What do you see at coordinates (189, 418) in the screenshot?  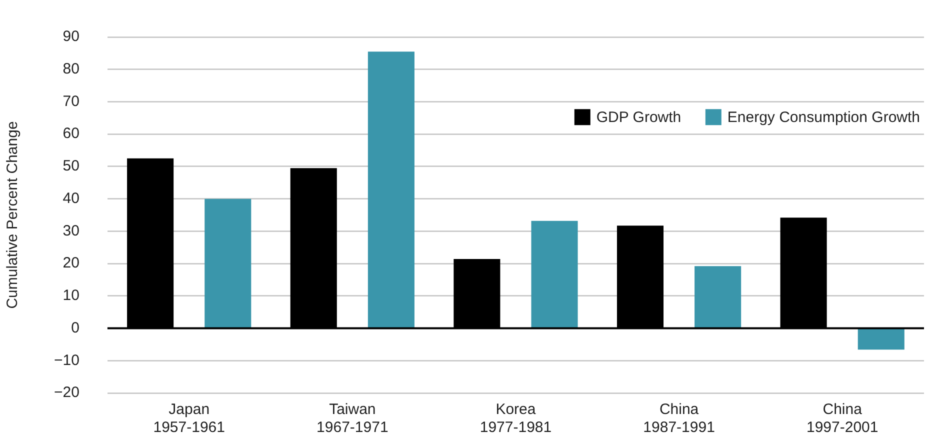 I see `x-tick-label: Japan 1957-1961` at bounding box center [189, 418].